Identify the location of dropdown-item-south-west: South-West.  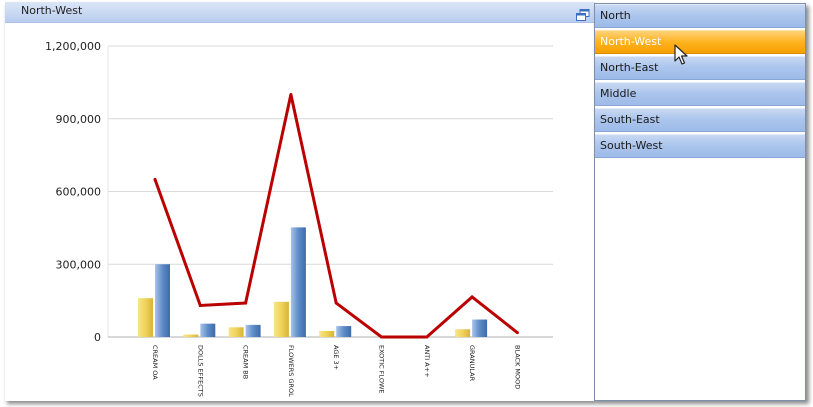
(700, 146).